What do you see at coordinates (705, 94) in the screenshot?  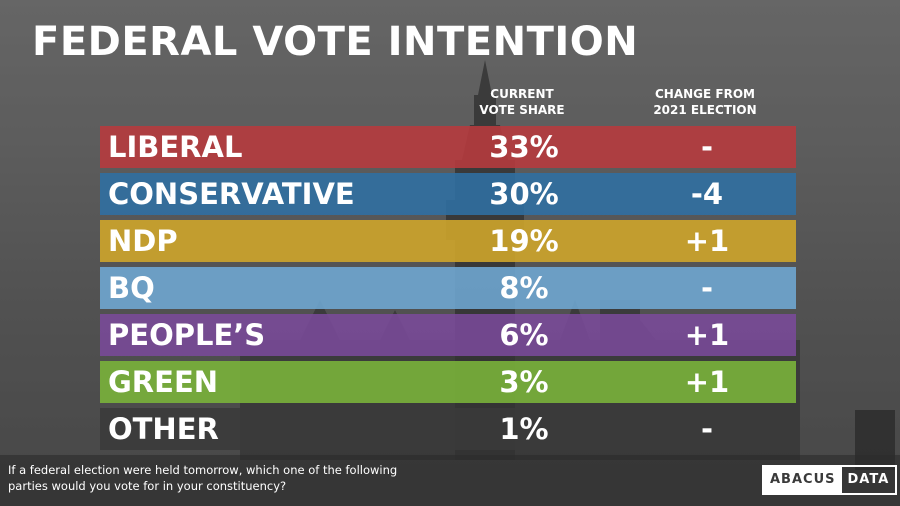 I see `column-header-change-line1: CHANGE FROM` at bounding box center [705, 94].